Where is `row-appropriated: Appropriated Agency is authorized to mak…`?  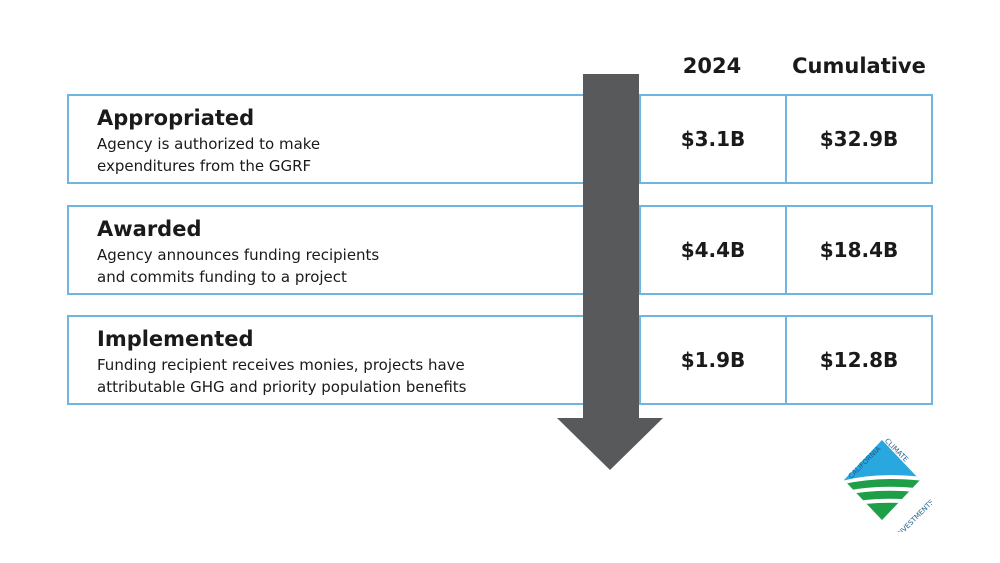
row-appropriated: Appropriated Agency is authorized to mak… is located at coordinates (500, 139).